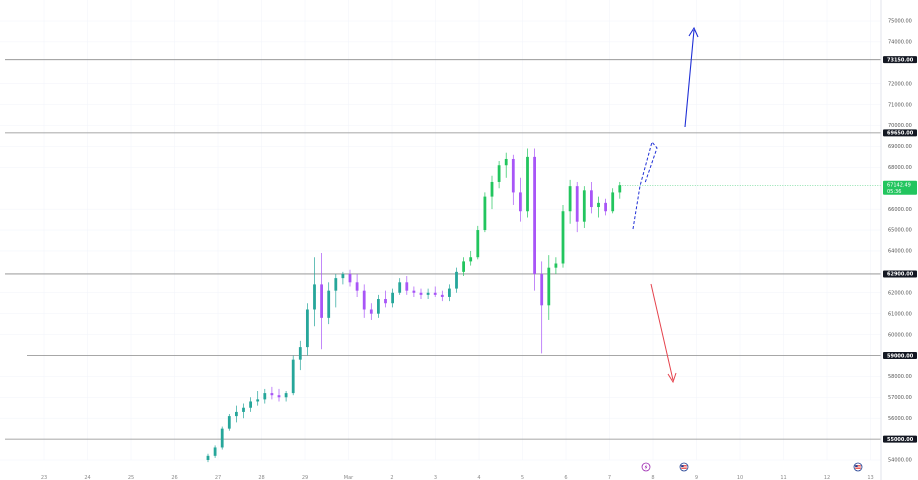 This screenshot has width=918, height=480. I want to click on time-tick-label: 5, so click(522, 477).